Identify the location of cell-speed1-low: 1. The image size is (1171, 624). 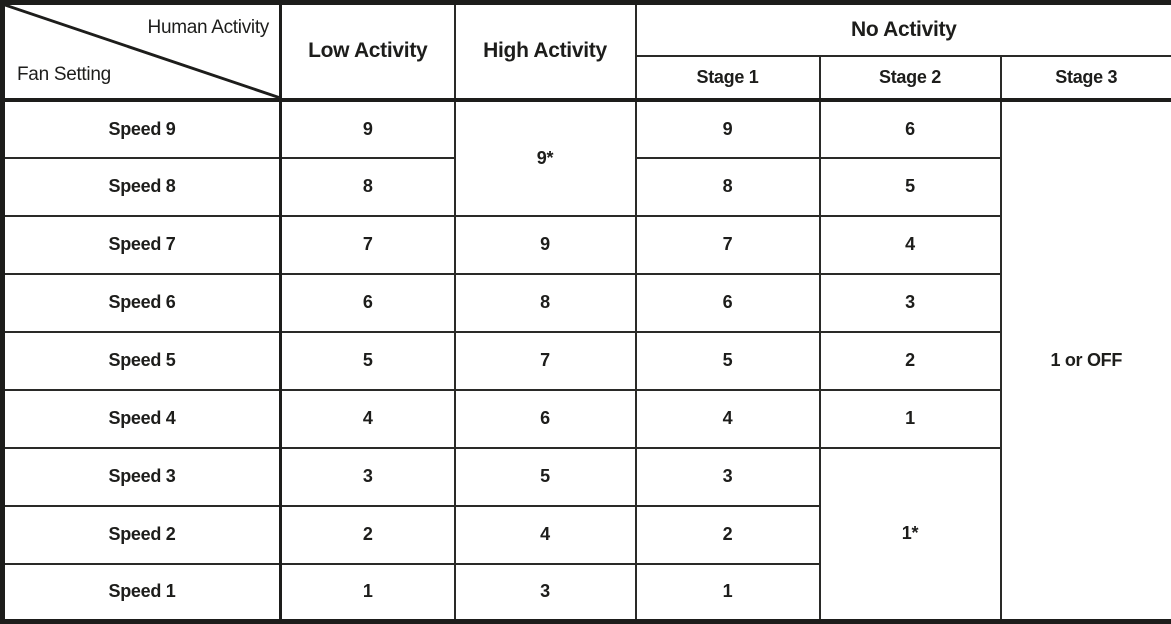
(368, 593).